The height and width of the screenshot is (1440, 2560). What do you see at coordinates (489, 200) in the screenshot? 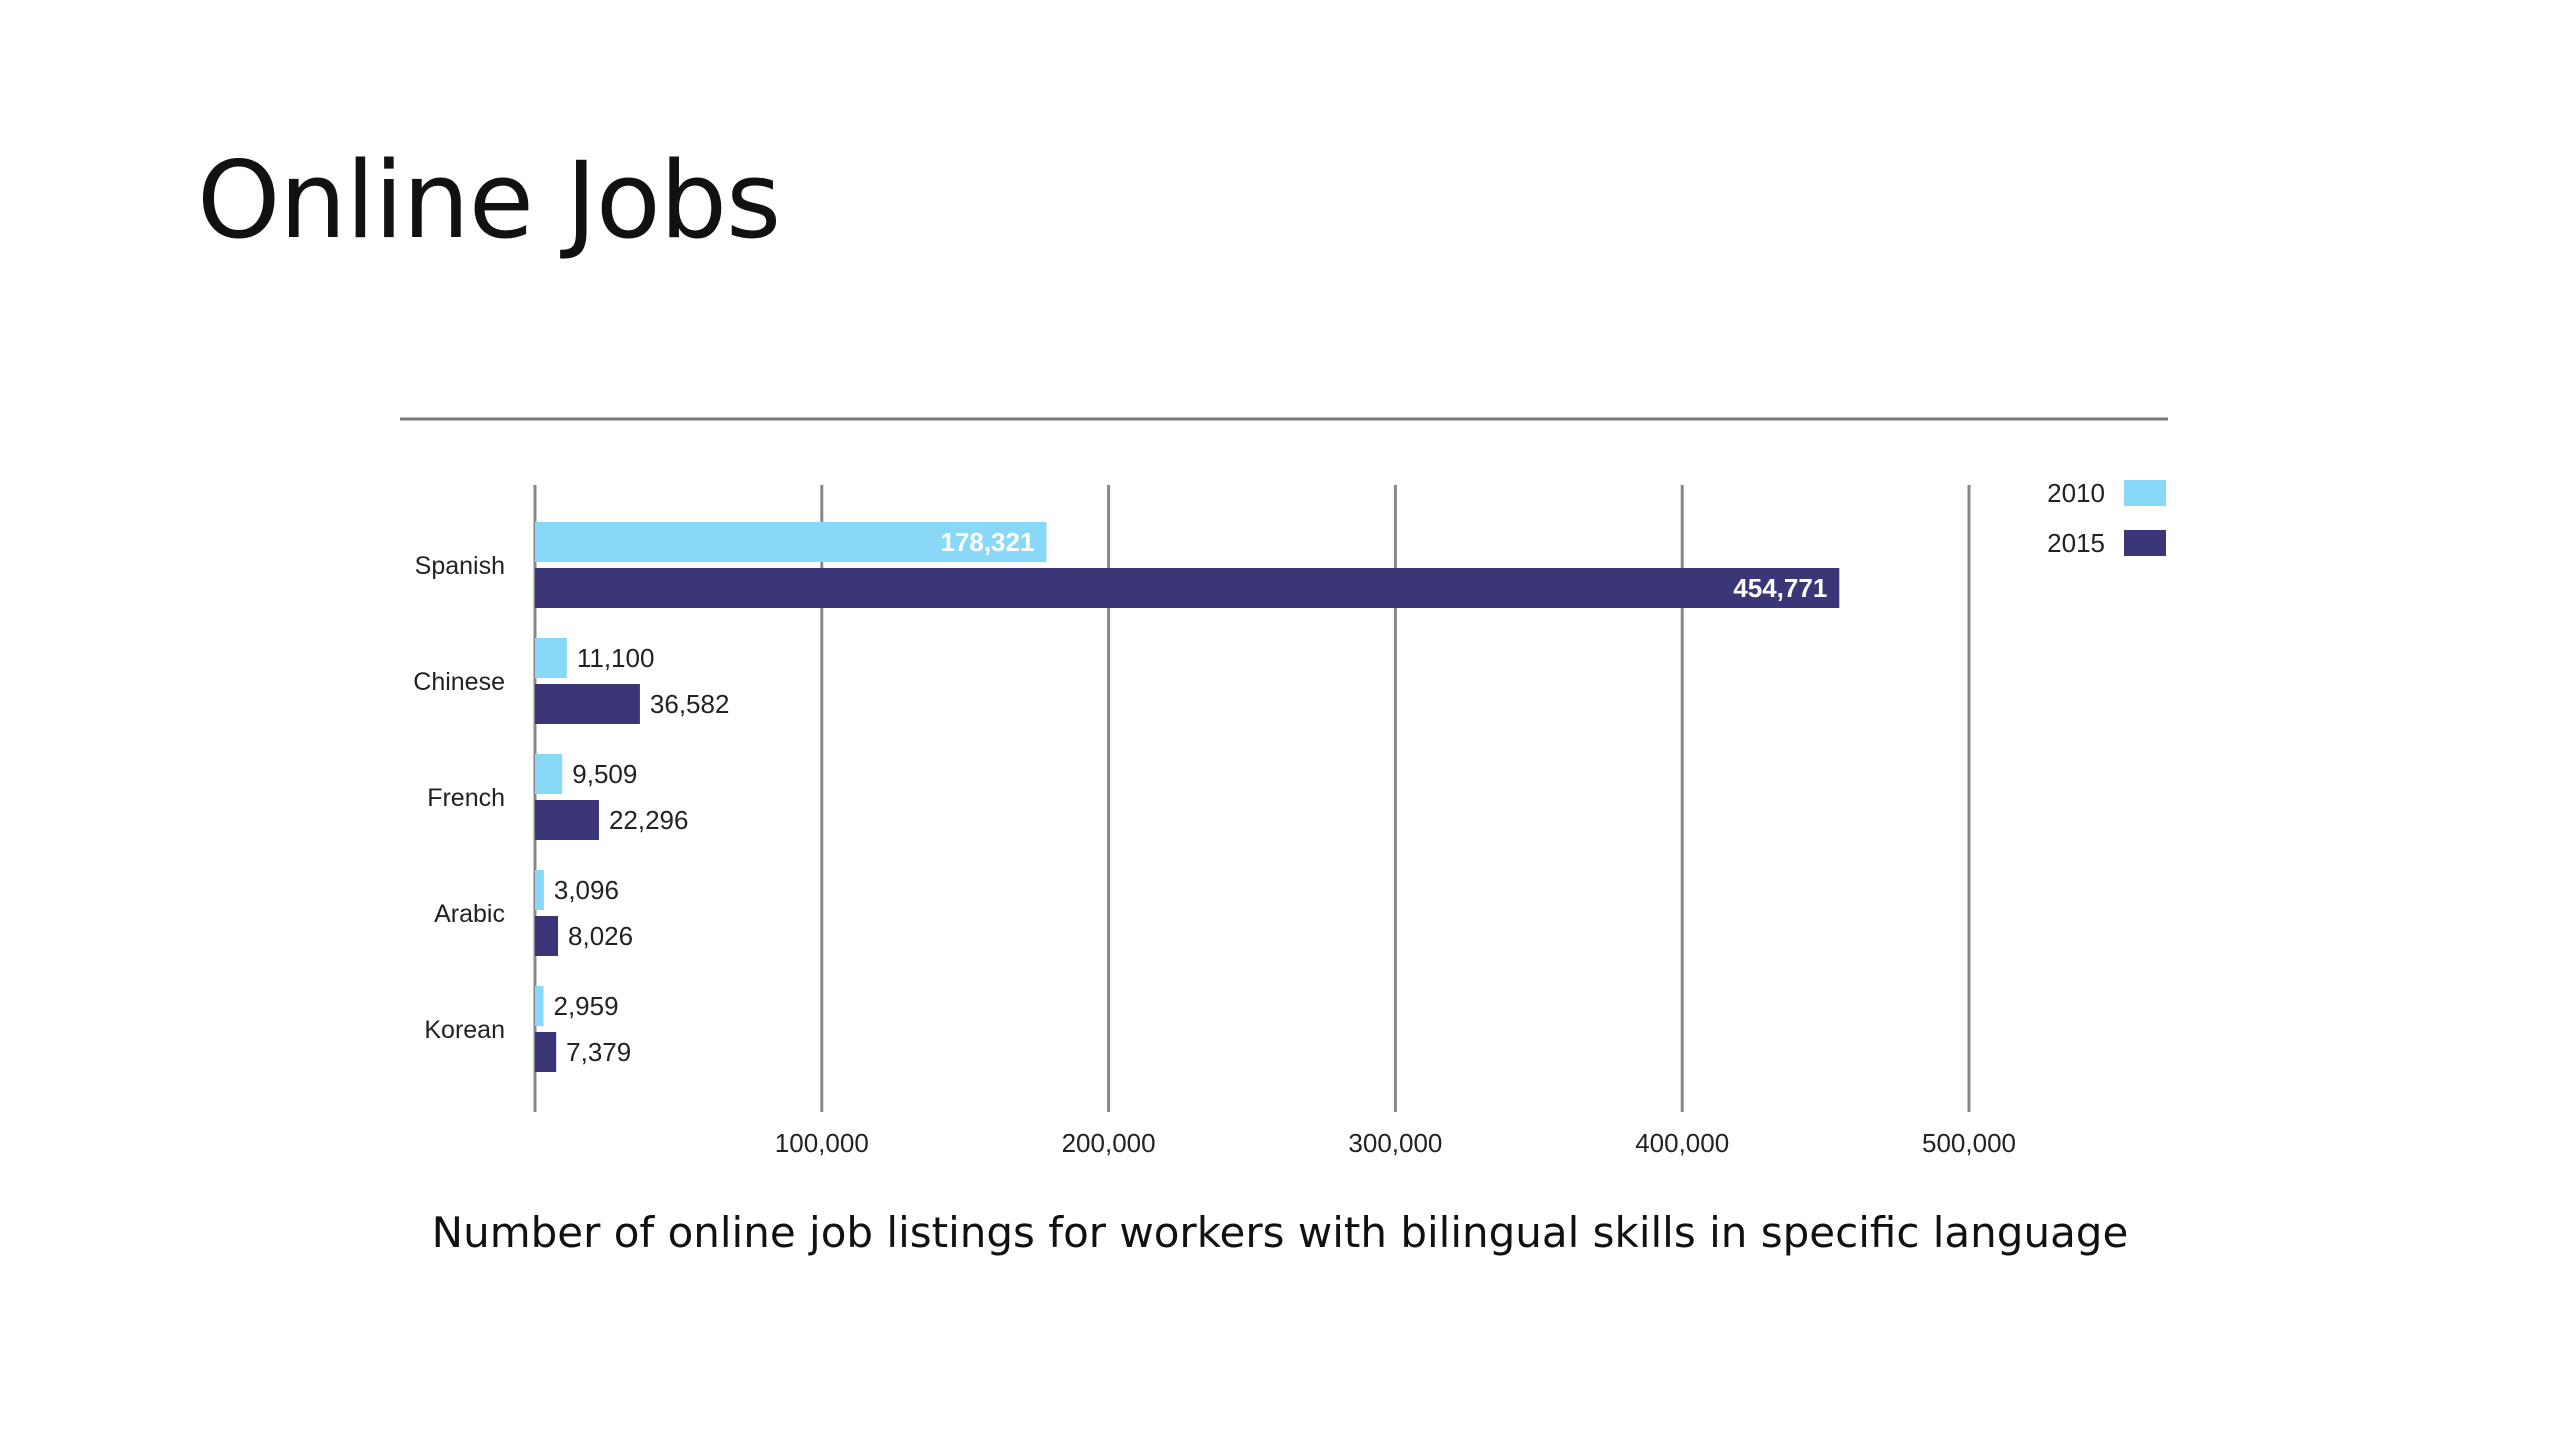
I see `slide-title: Online Jobs` at bounding box center [489, 200].